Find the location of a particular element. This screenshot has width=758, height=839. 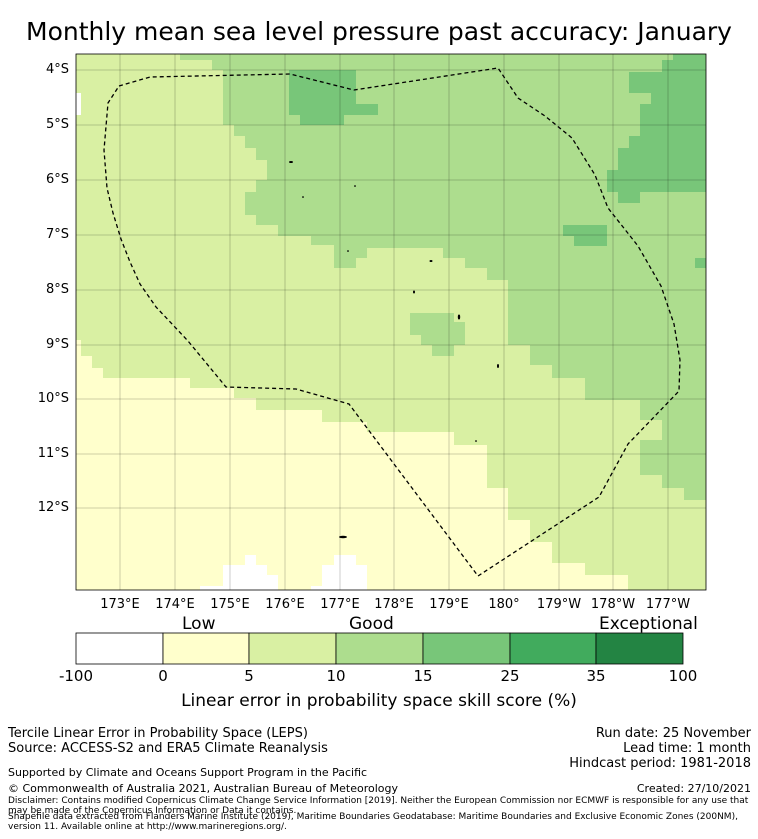

region-good-high-north is located at coordinates (333, 97).